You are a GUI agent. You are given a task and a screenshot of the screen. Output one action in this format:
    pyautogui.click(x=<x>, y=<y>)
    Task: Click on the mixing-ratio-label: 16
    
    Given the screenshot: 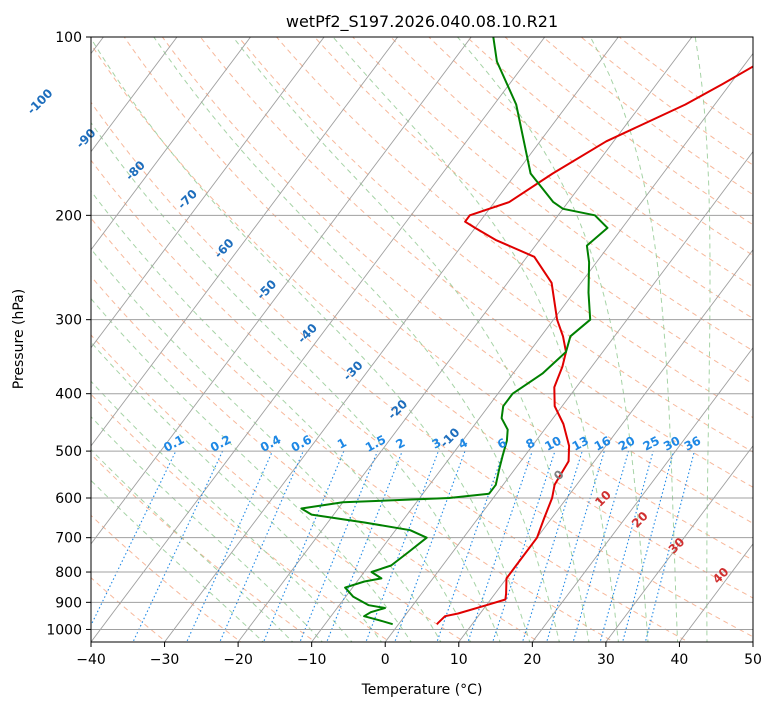 What is the action you would take?
    pyautogui.click(x=602, y=443)
    